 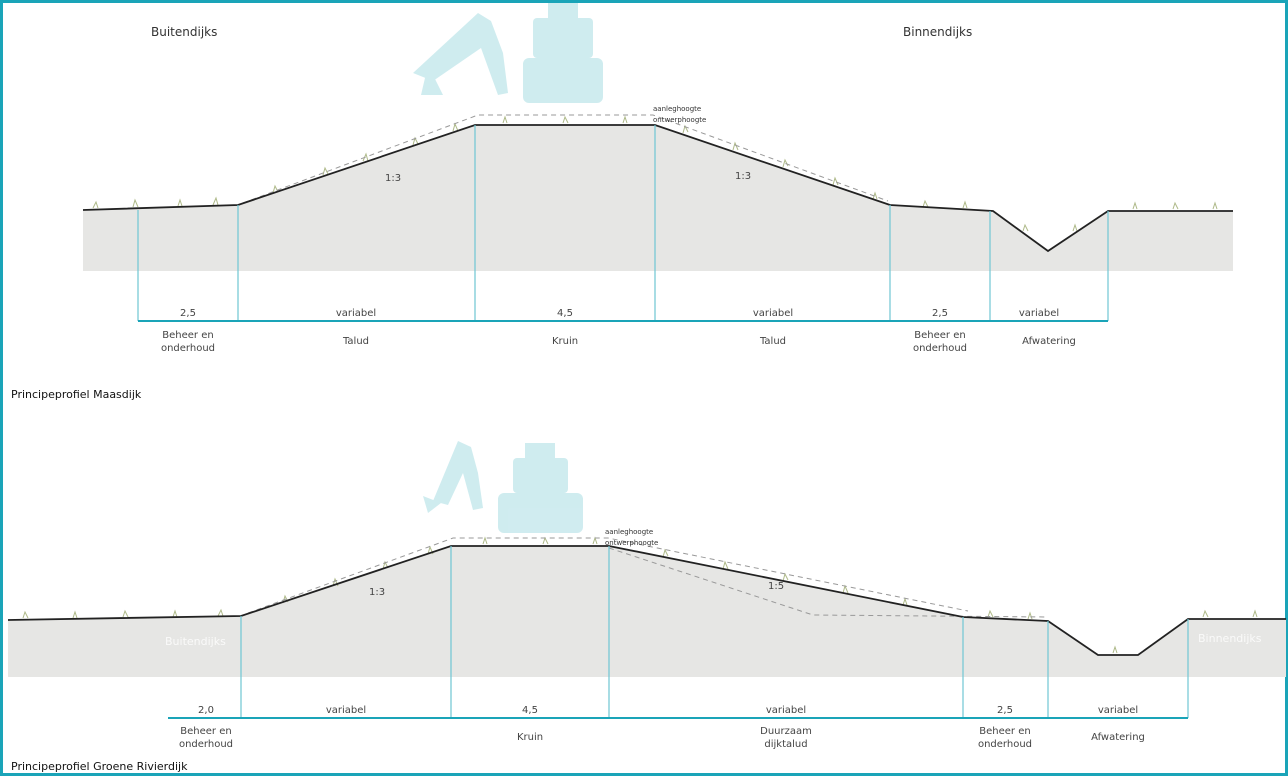 What do you see at coordinates (346, 710) in the screenshot?
I see `bottom-dim-2: variabel` at bounding box center [346, 710].